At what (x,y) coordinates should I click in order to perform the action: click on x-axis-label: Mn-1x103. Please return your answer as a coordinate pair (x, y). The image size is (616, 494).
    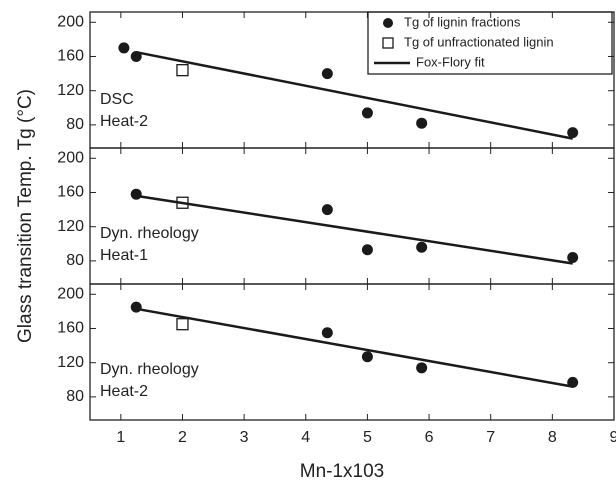
    Looking at the image, I should click on (342, 471).